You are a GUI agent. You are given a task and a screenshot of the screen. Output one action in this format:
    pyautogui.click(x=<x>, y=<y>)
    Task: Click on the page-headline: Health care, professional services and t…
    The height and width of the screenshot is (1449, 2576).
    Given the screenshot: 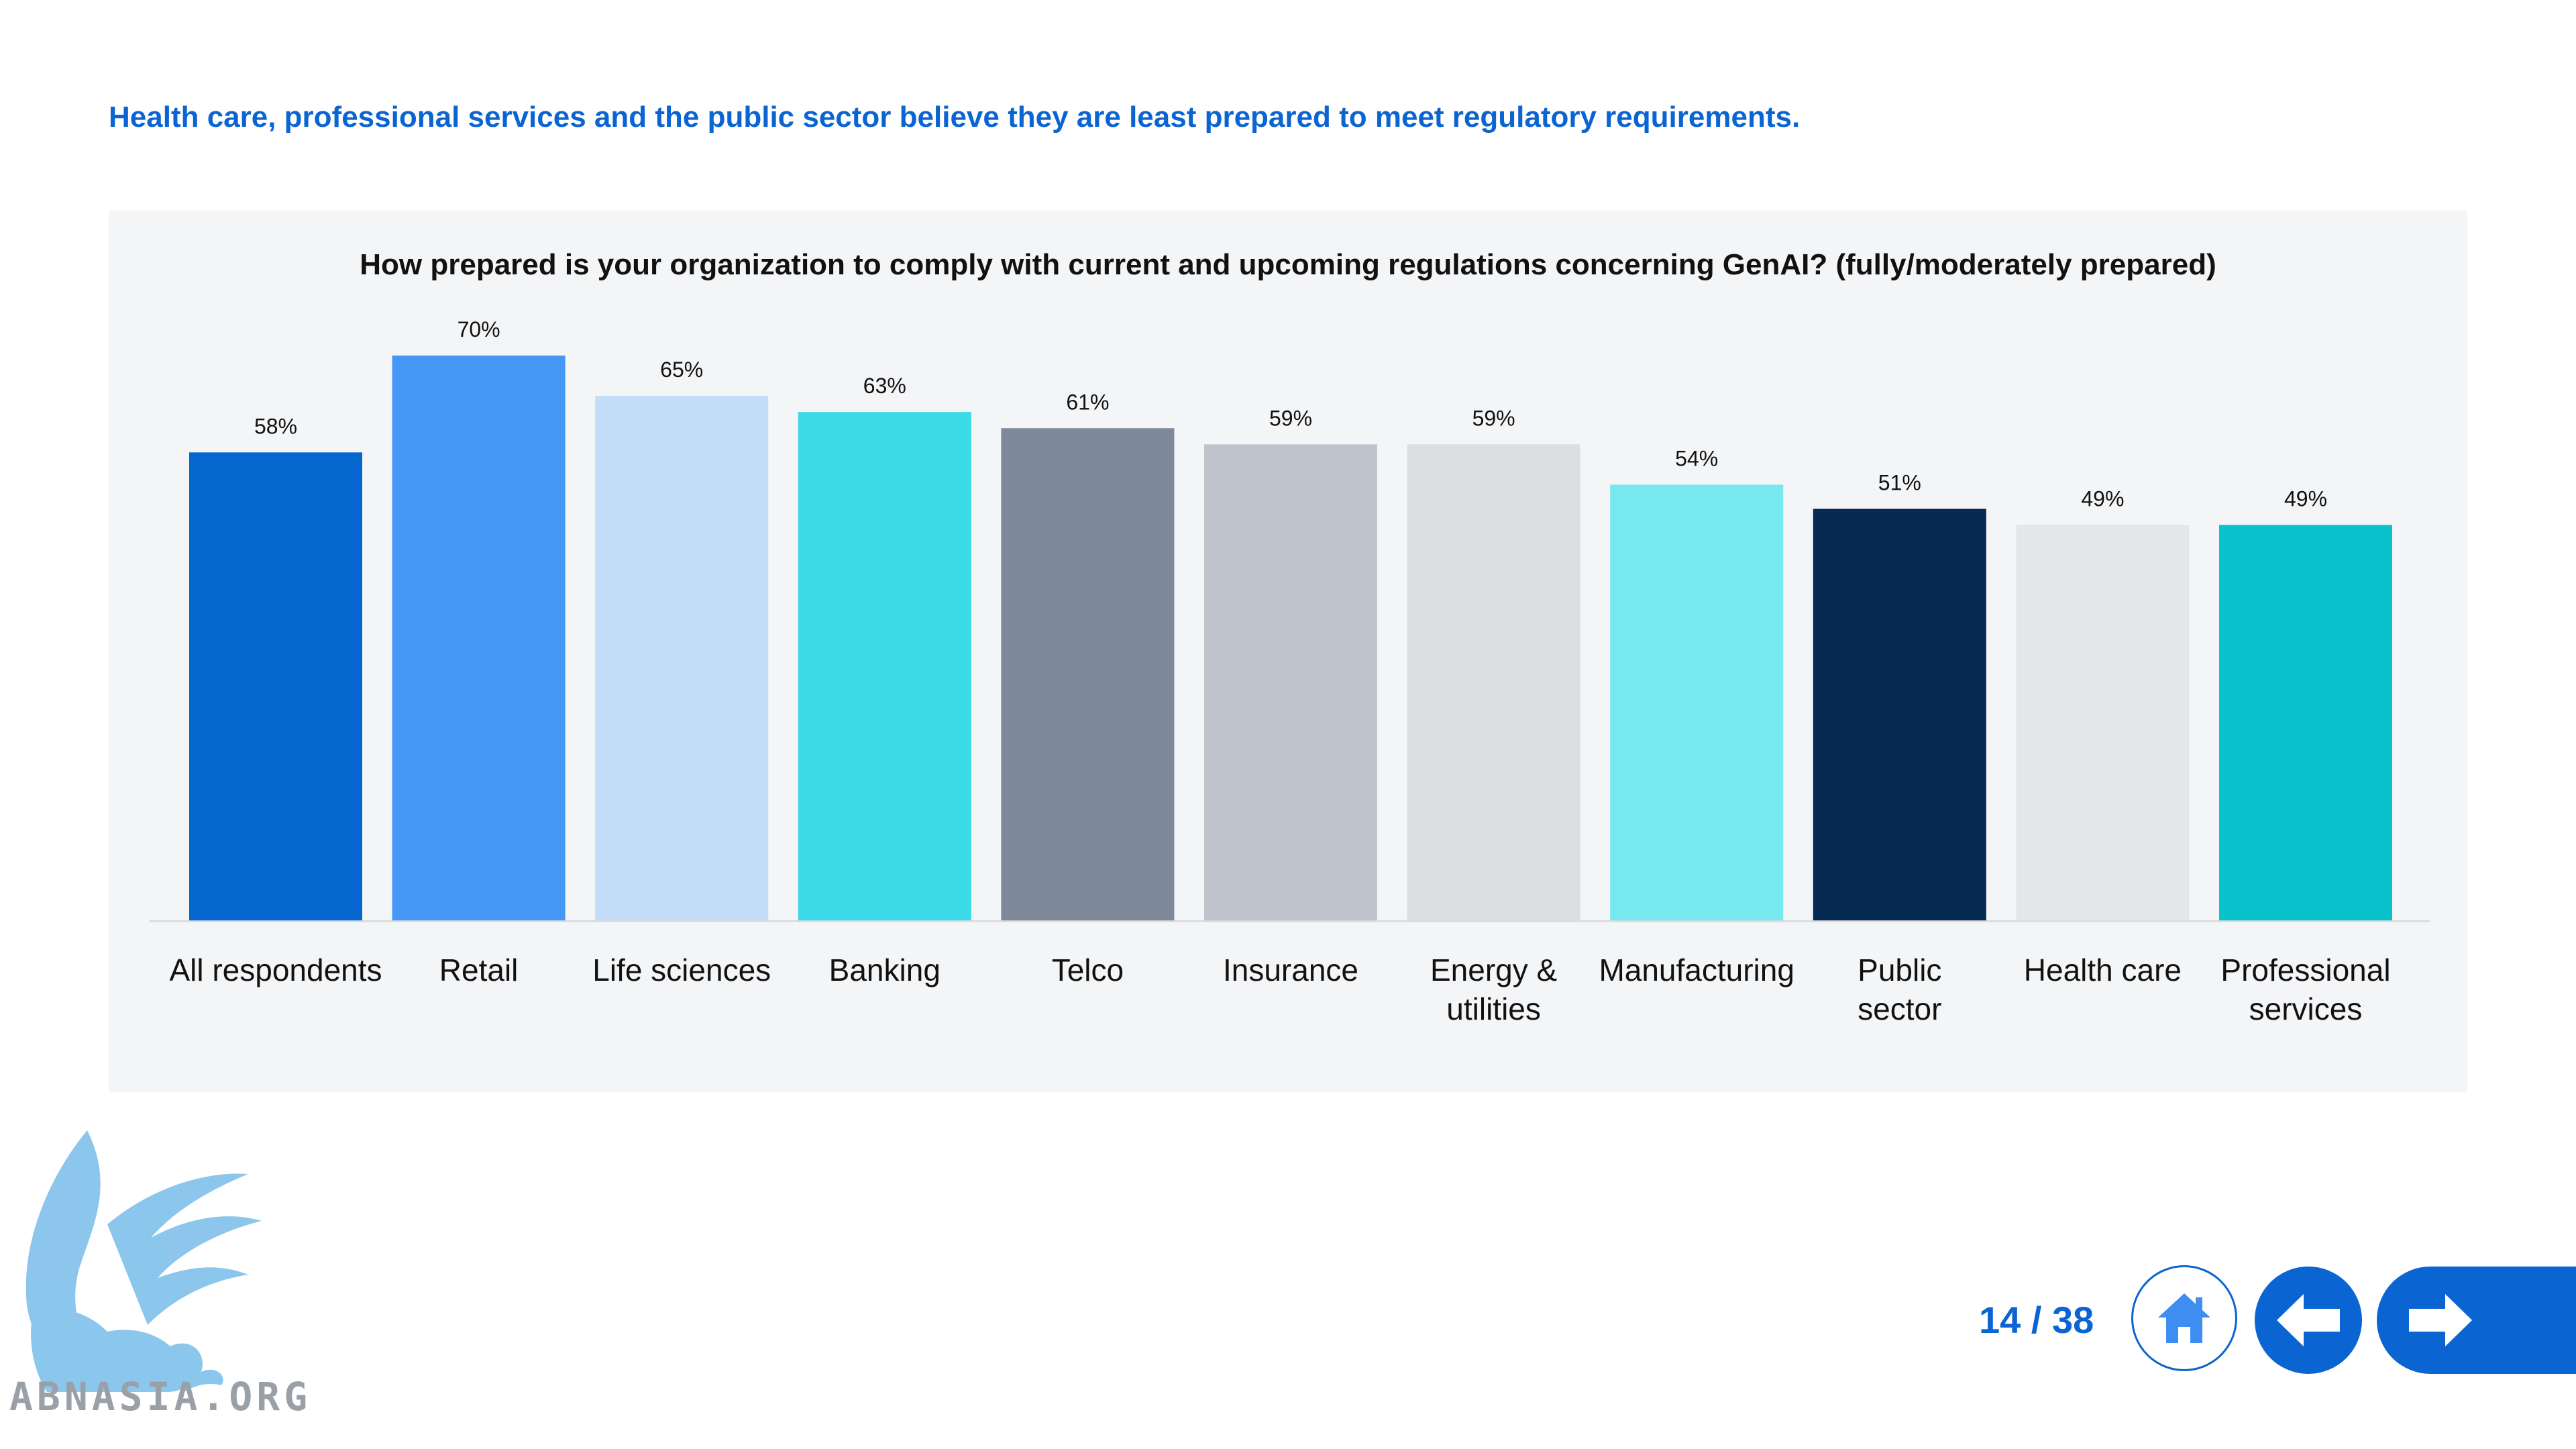 What is the action you would take?
    pyautogui.click(x=955, y=117)
    